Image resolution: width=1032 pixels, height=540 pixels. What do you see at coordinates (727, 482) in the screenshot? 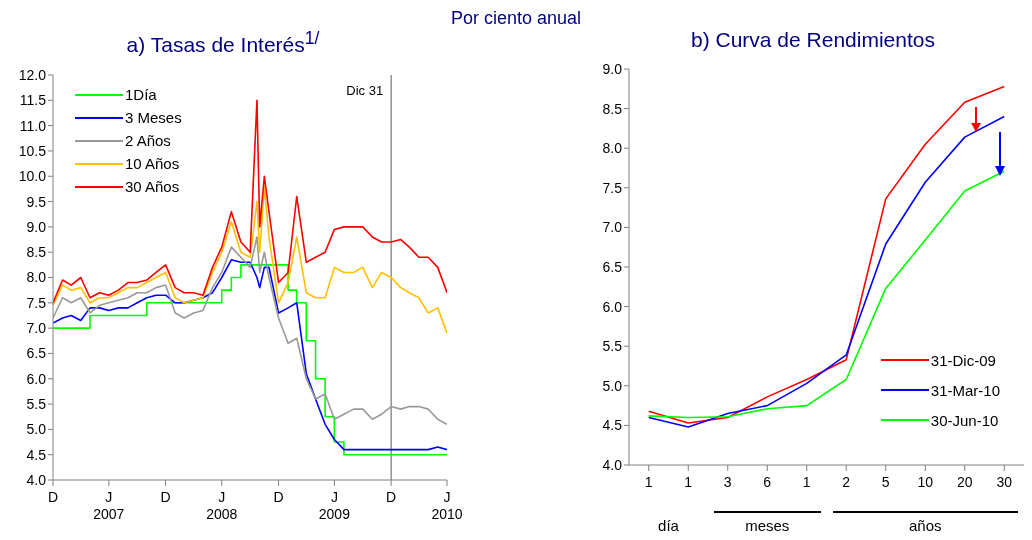
I see `x-tick-label: 3` at bounding box center [727, 482].